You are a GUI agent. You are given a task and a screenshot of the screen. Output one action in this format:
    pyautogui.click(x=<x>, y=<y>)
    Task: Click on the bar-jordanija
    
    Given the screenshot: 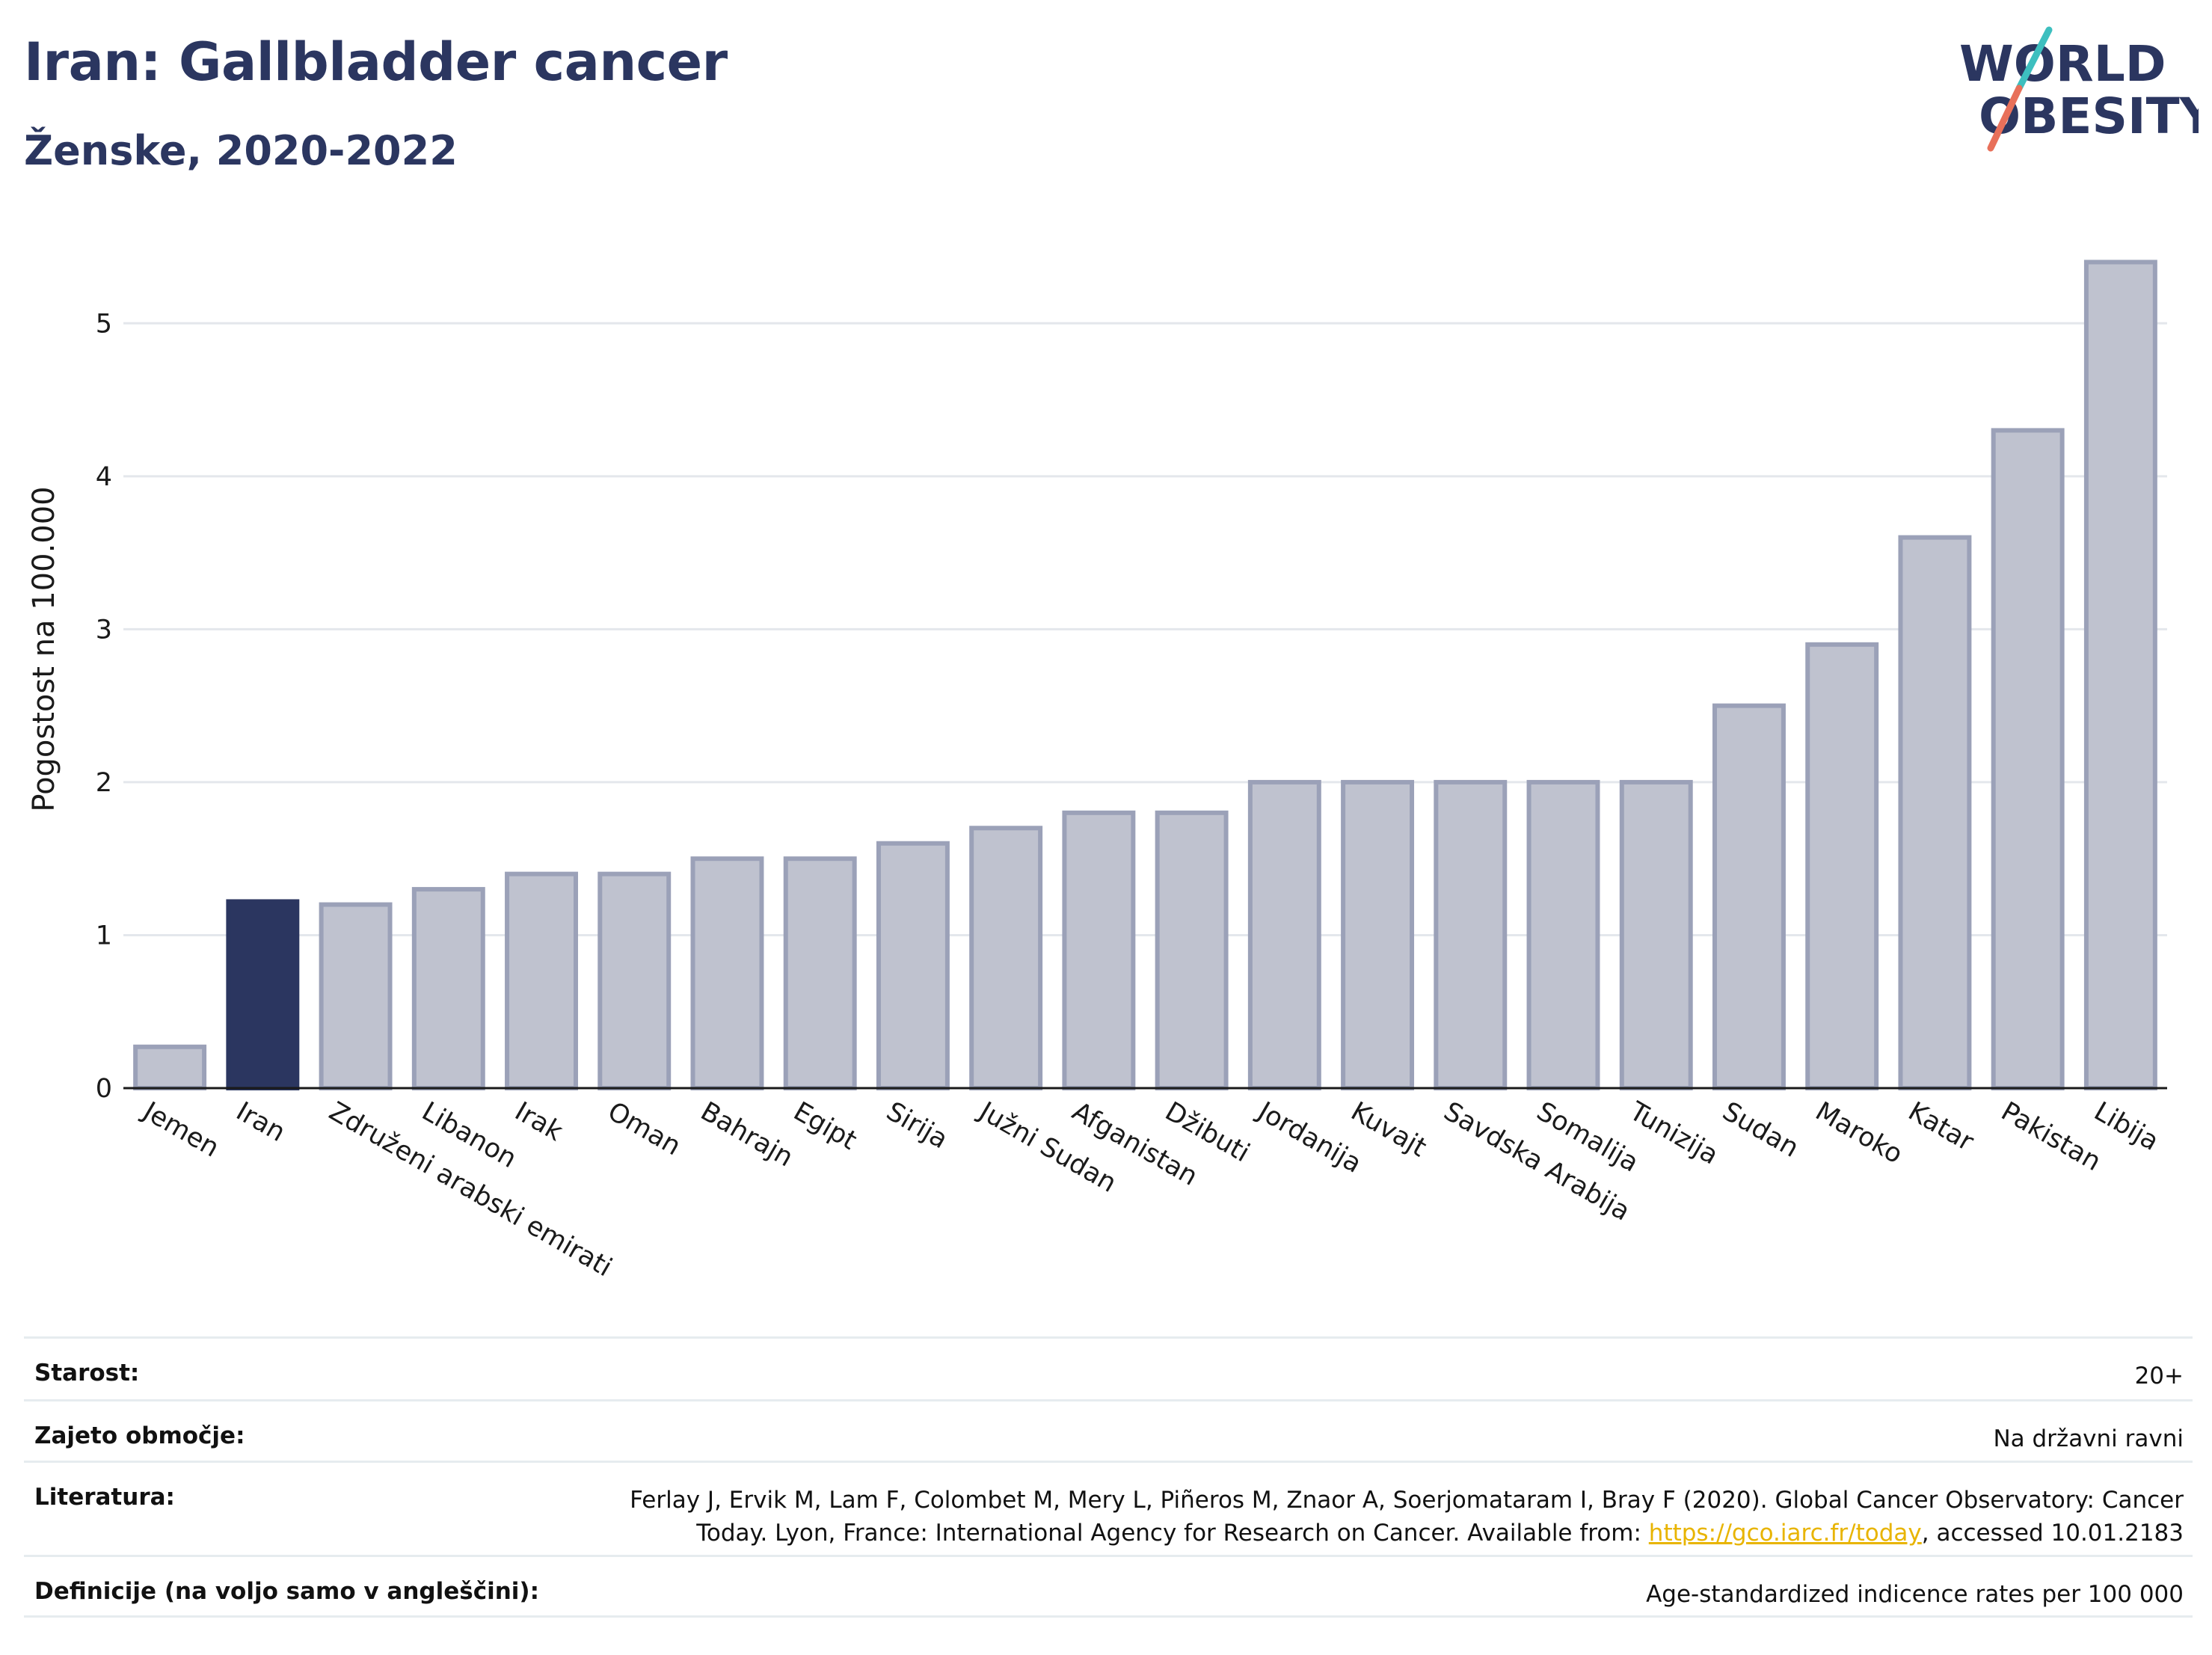 What is the action you would take?
    pyautogui.click(x=1284, y=934)
    